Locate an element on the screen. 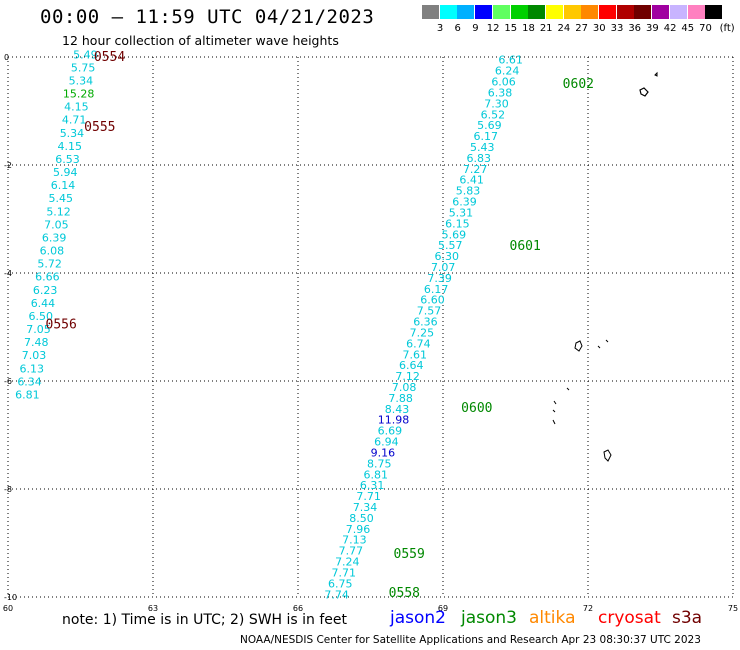  wave-height-value: 6.69 is located at coordinates (390, 431).